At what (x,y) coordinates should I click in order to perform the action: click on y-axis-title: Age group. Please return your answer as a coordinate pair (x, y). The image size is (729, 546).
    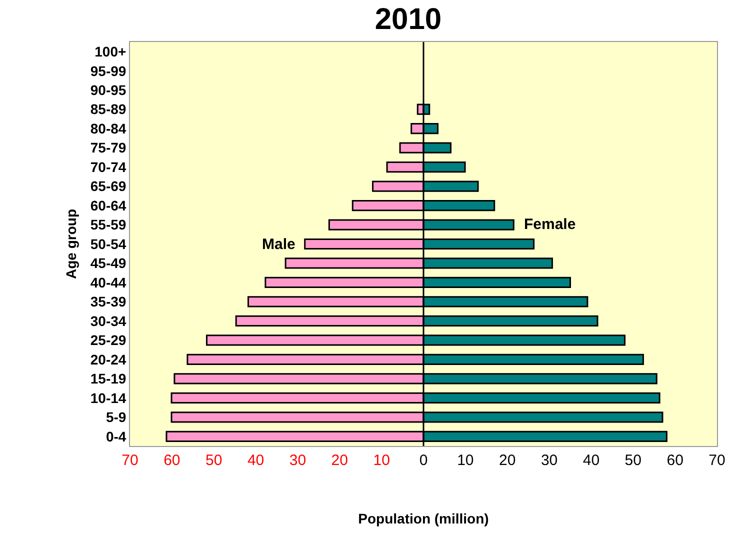
    Looking at the image, I should click on (70, 244).